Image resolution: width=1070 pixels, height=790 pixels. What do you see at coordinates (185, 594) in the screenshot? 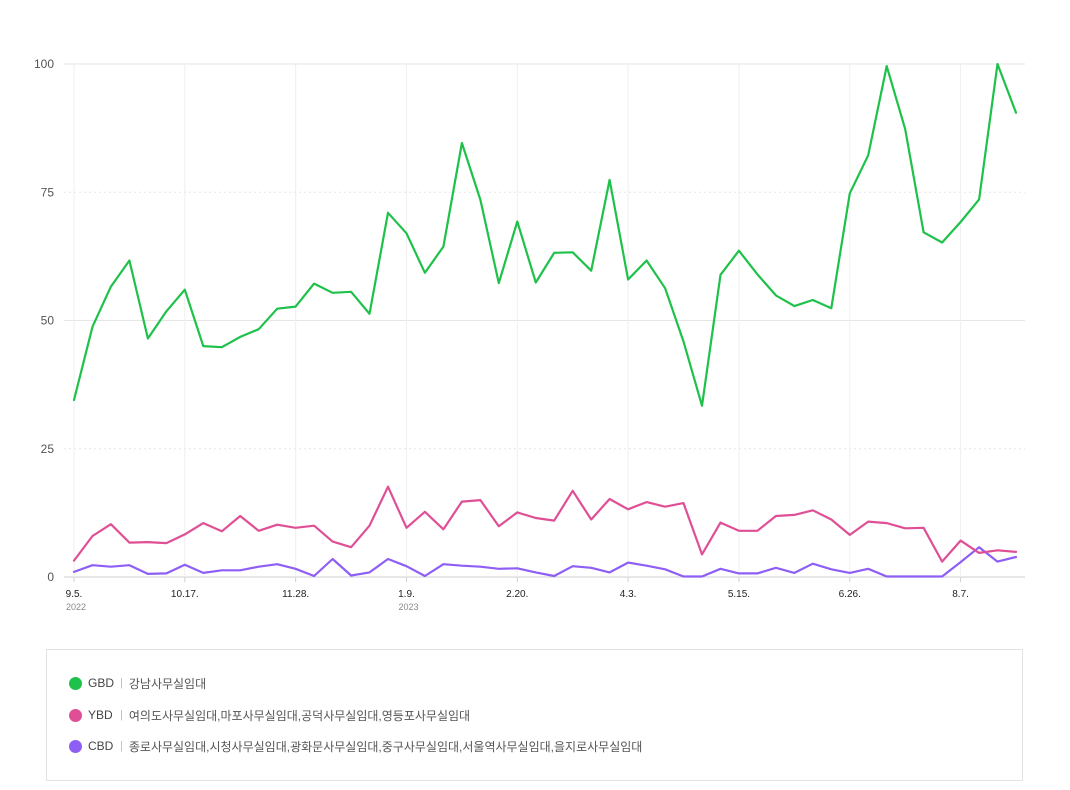
I see `x-tick-label: 10.17.` at bounding box center [185, 594].